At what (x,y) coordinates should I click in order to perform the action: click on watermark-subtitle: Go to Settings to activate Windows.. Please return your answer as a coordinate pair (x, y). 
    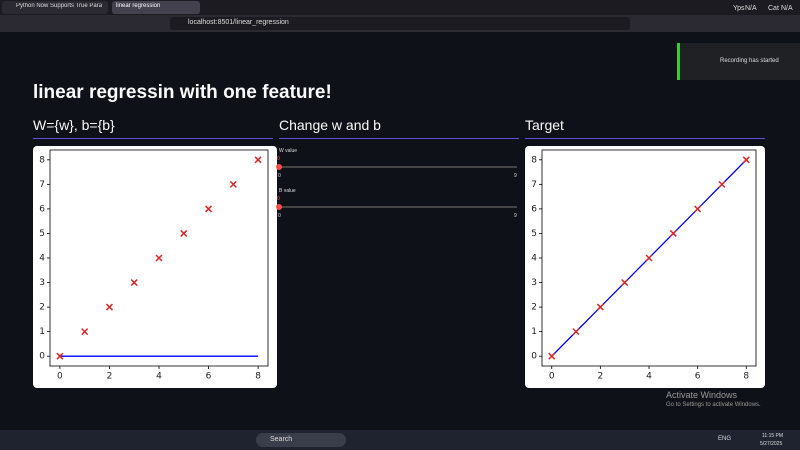
    Looking at the image, I should click on (713, 405).